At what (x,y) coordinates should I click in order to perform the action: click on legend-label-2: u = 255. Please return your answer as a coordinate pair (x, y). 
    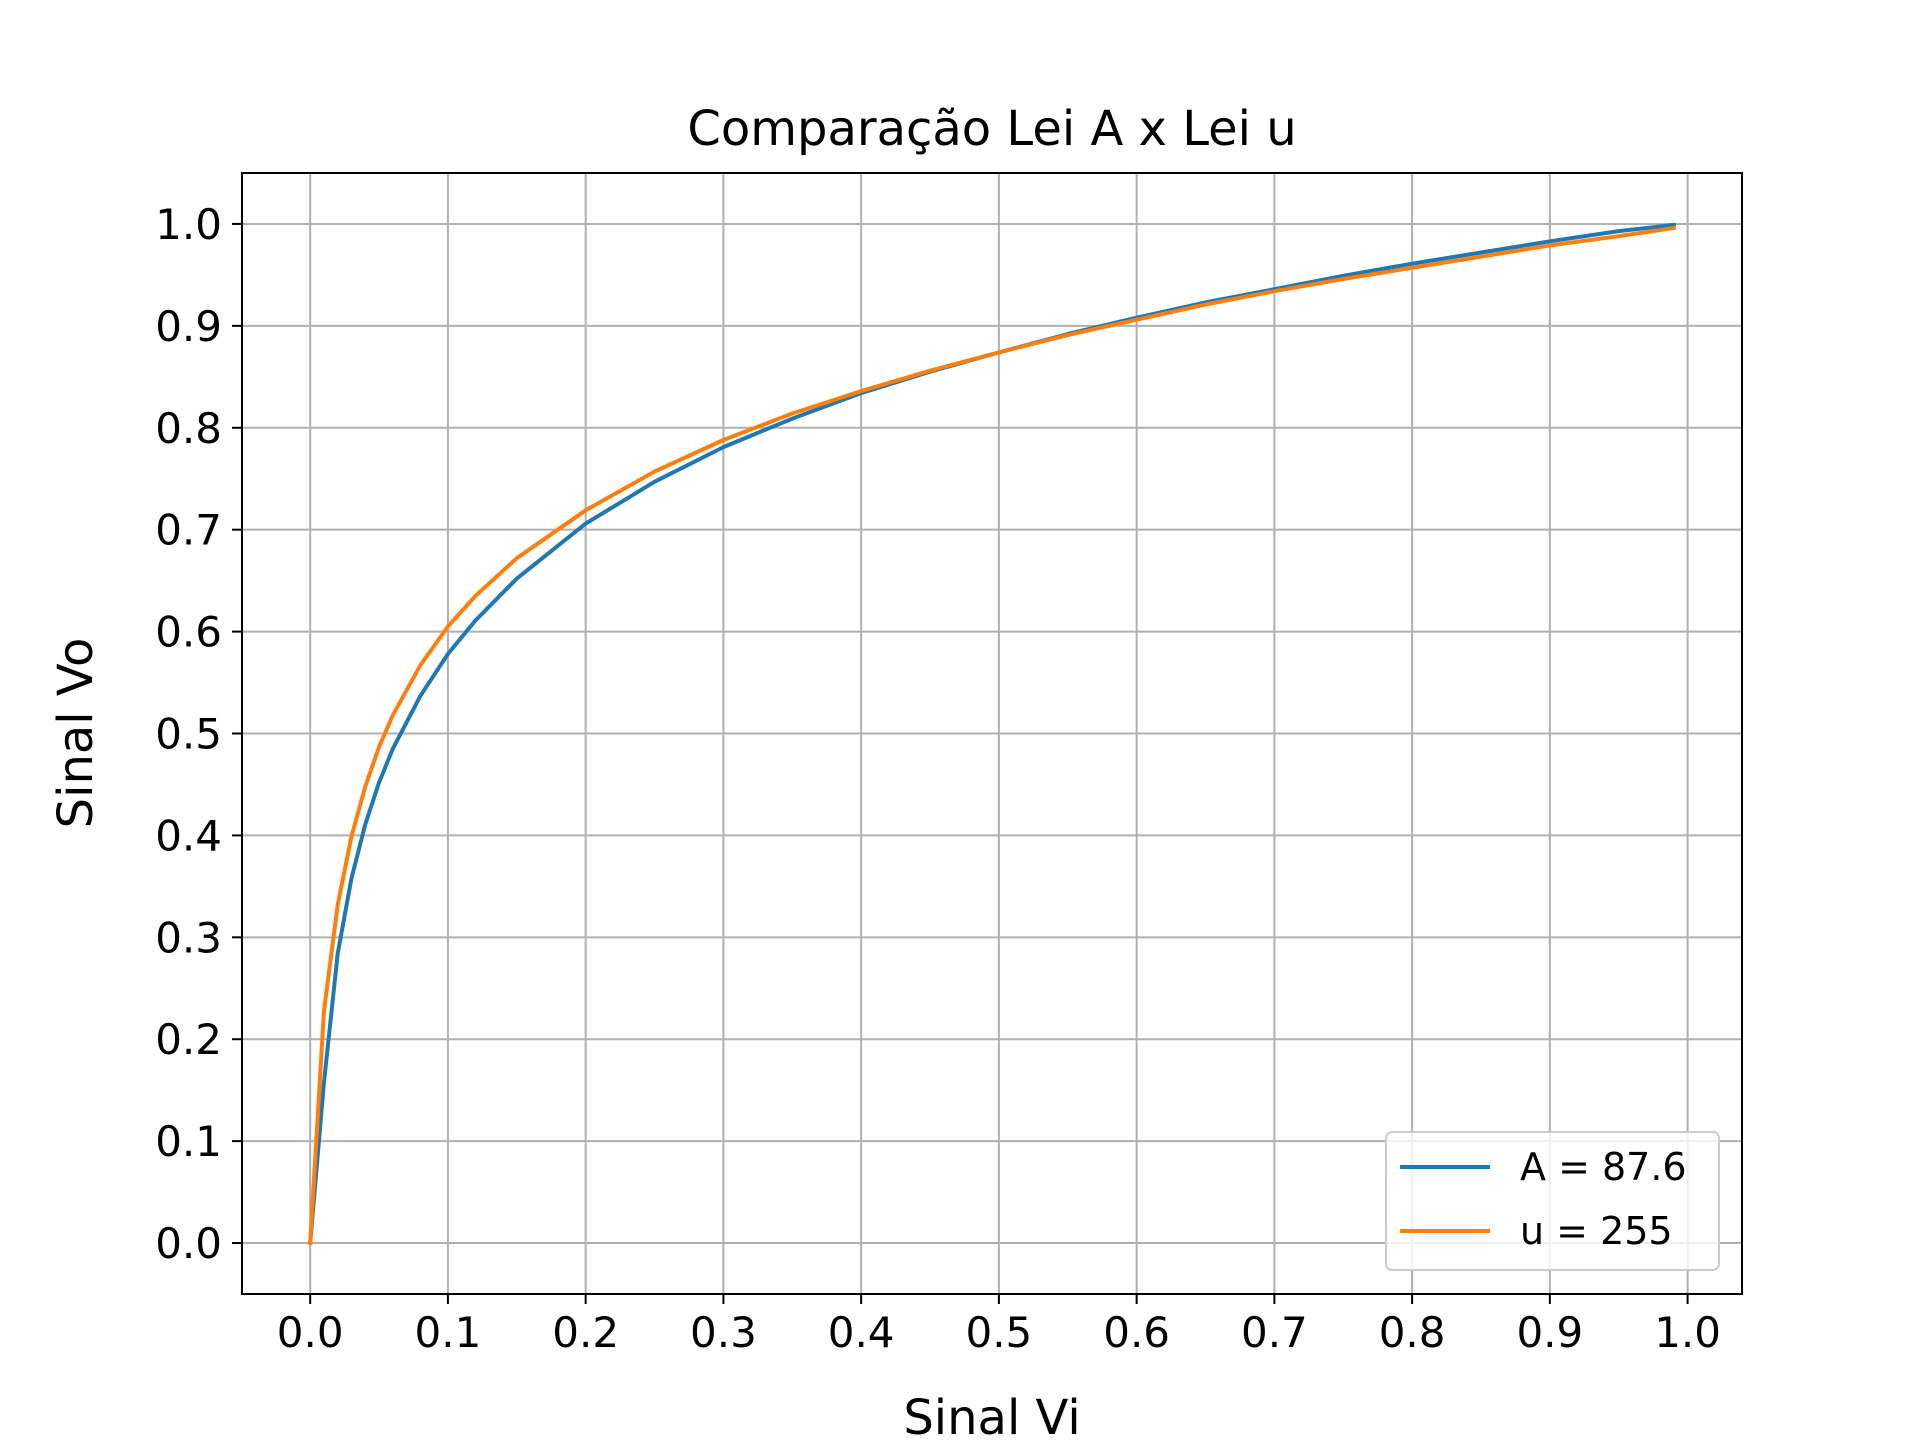
    Looking at the image, I should click on (1596, 1231).